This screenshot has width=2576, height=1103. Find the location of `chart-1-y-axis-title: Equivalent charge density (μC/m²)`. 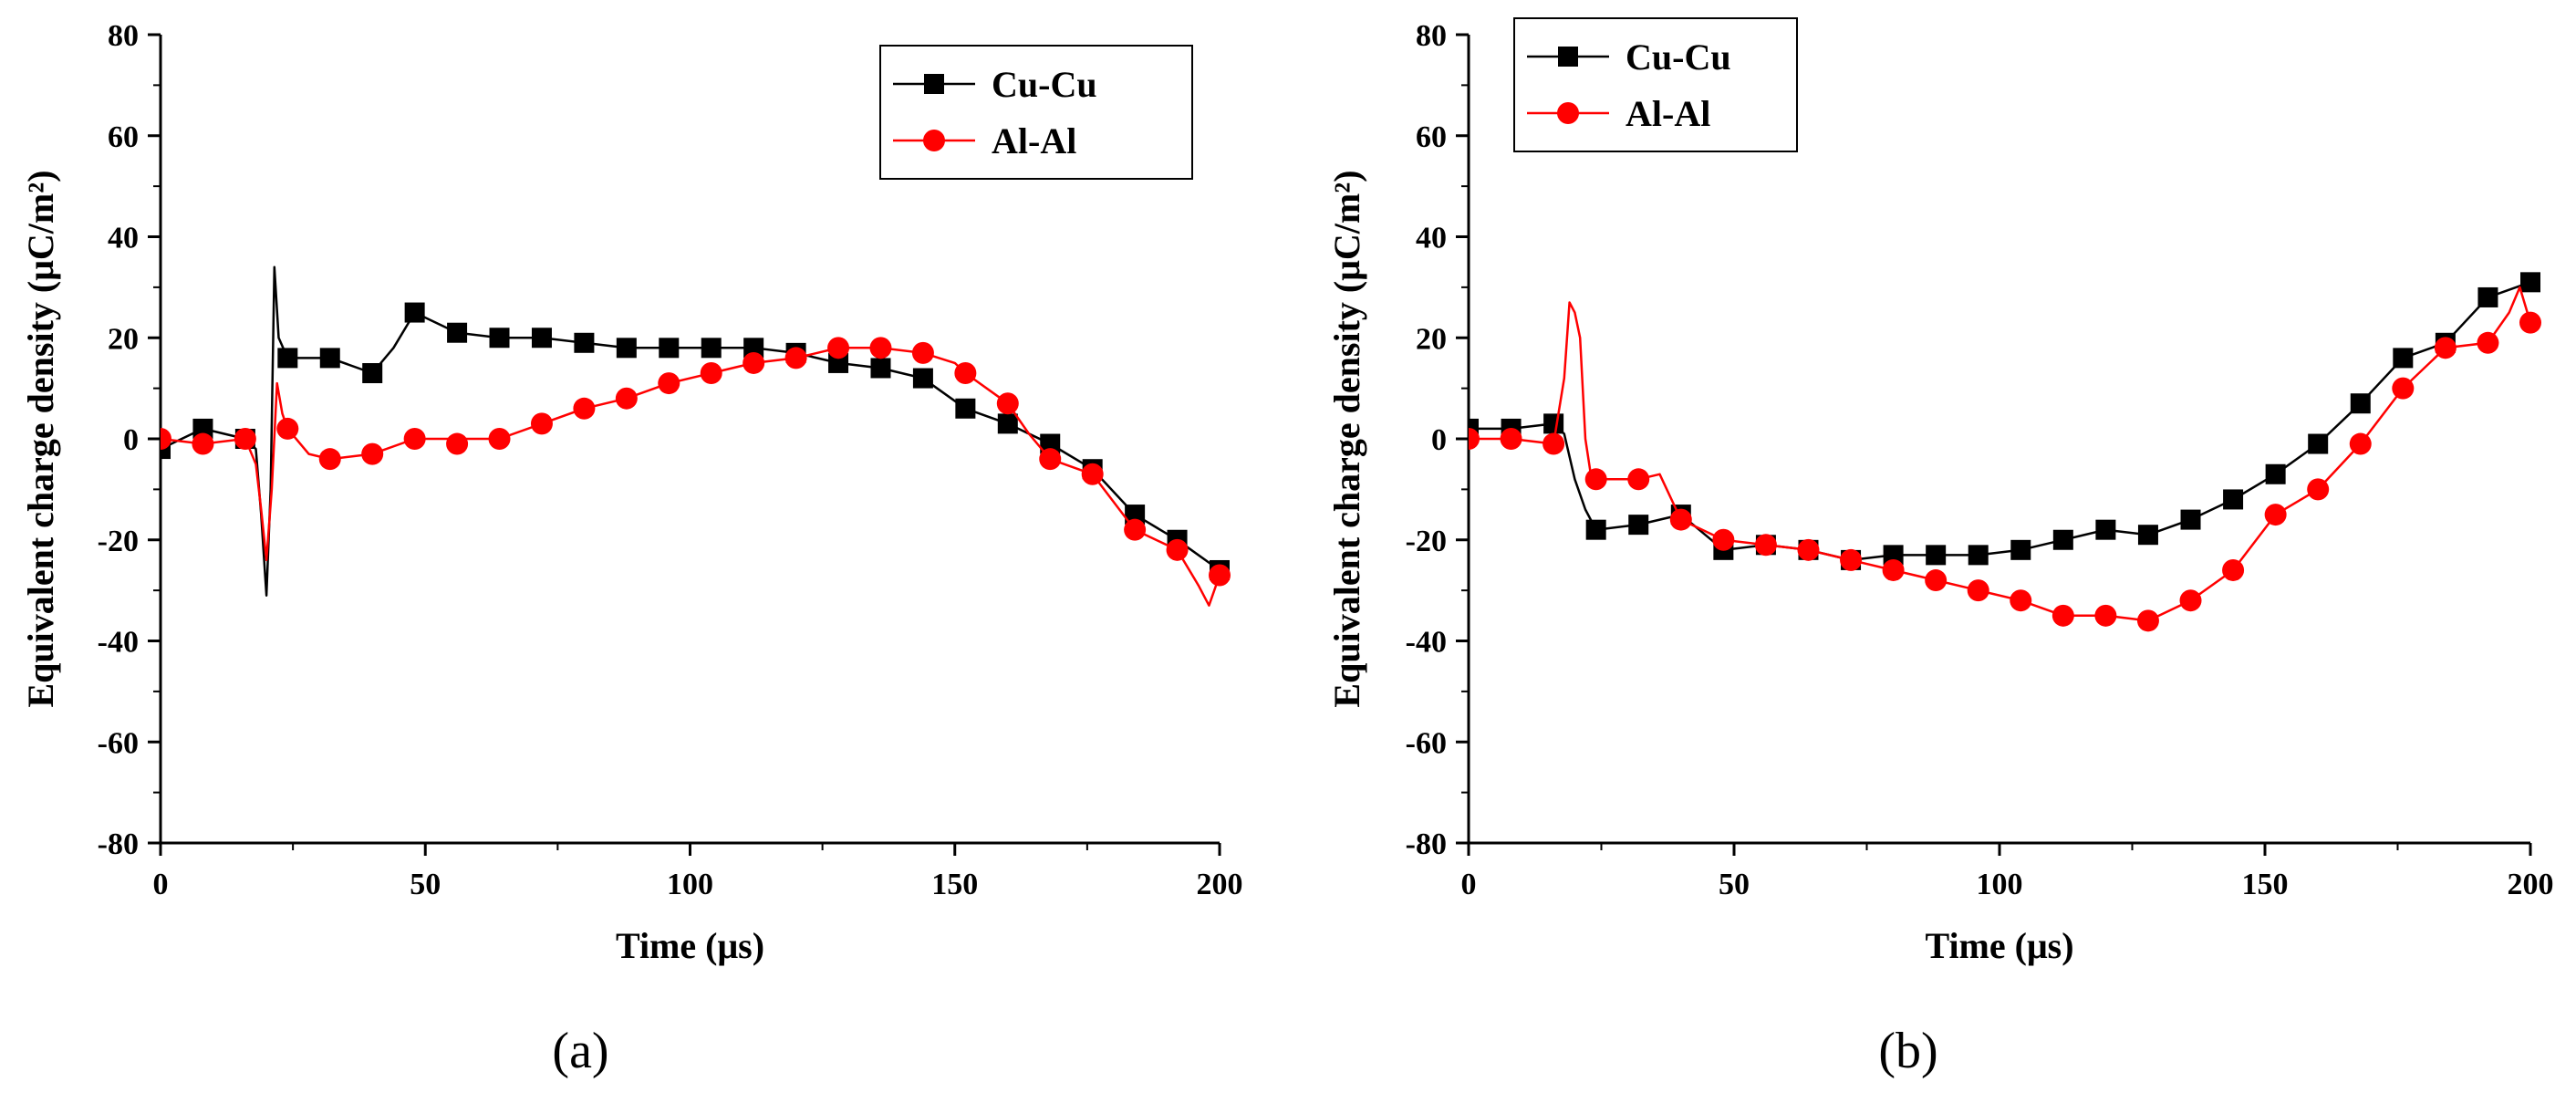

chart-1-y-axis-title: Equivalent charge density (μC/m²) is located at coordinates (1346, 438).